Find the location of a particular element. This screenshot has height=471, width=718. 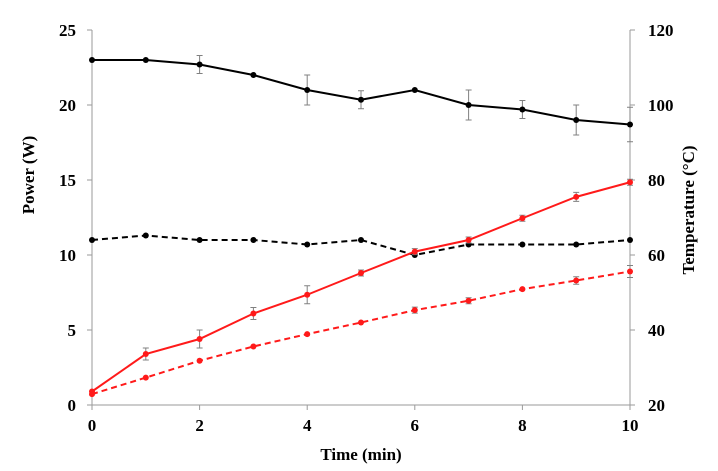

y2-tick-label: 20 is located at coordinates (656, 405).